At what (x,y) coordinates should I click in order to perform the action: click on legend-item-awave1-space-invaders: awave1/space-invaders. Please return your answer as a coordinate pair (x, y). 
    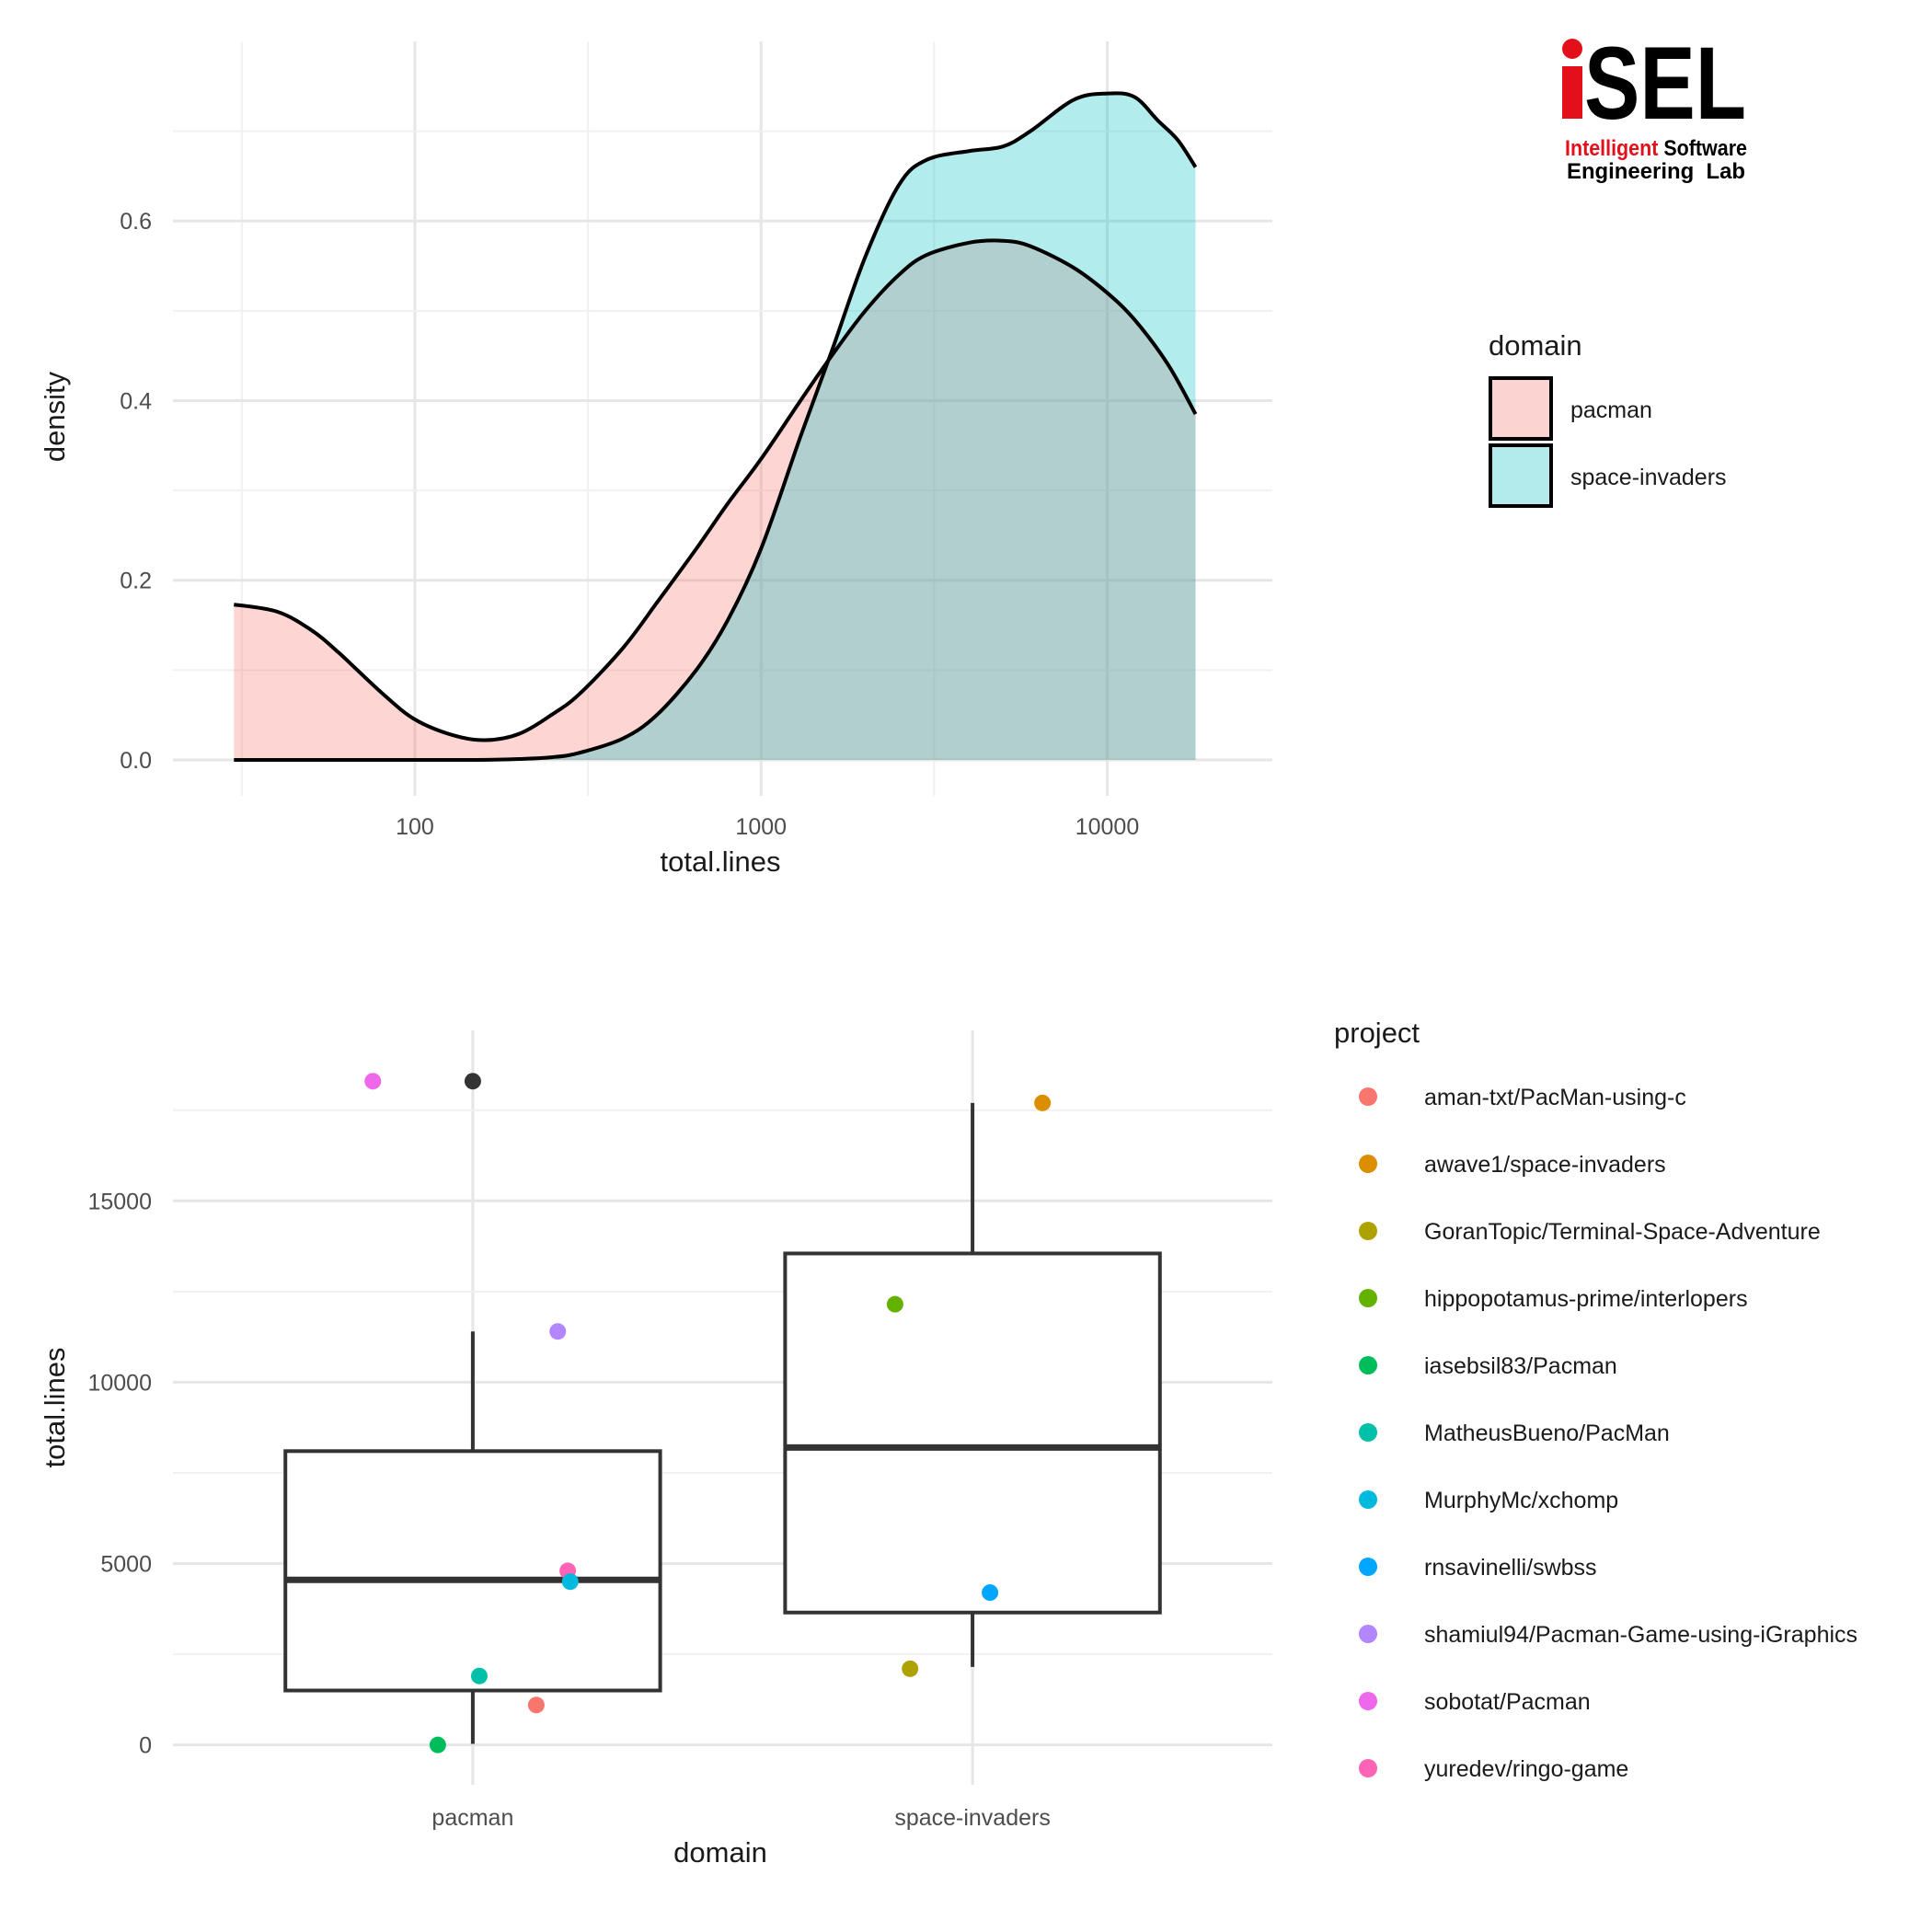
    Looking at the image, I should click on (1512, 1165).